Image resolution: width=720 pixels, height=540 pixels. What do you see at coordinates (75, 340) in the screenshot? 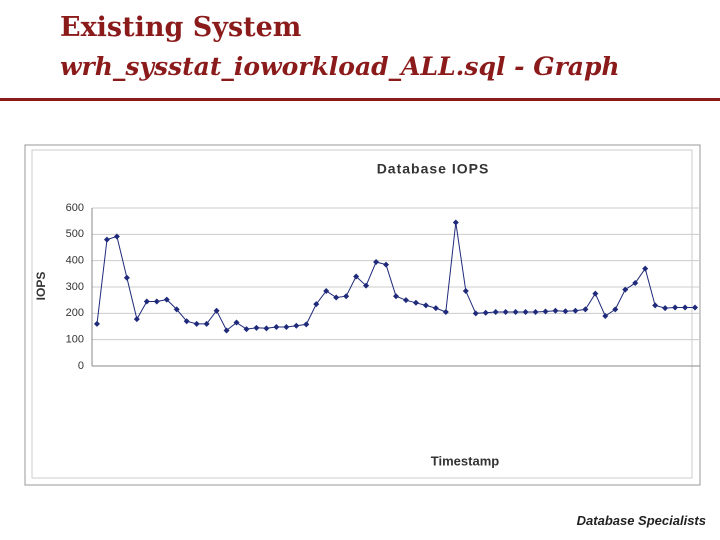
I see `y-tick-label: 100` at bounding box center [75, 340].